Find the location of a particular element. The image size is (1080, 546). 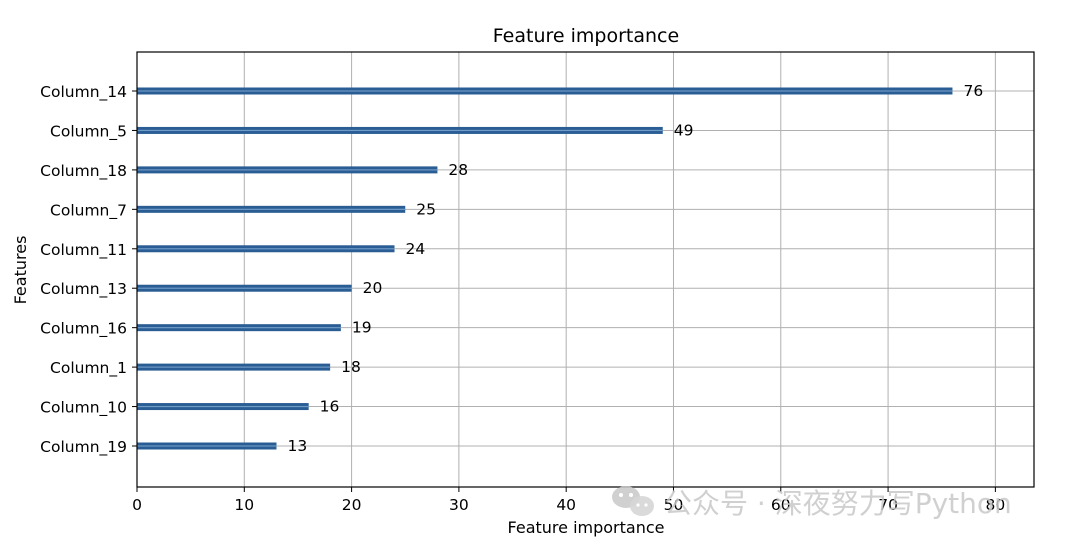

y-tick-label: Column_13 is located at coordinates (83, 289).